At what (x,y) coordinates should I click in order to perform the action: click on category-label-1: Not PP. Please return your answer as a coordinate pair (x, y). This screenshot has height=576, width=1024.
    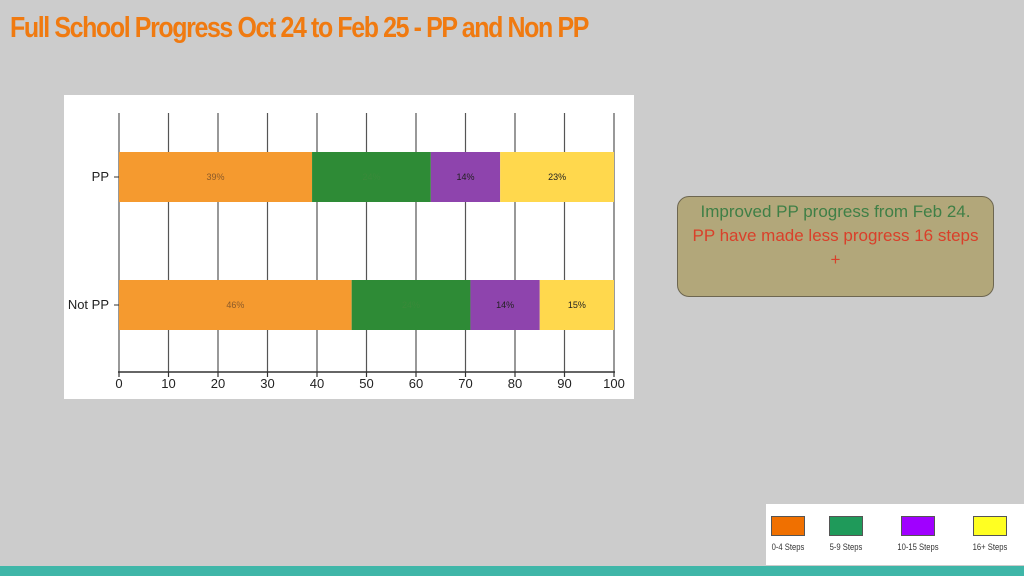
    Looking at the image, I should click on (88, 304).